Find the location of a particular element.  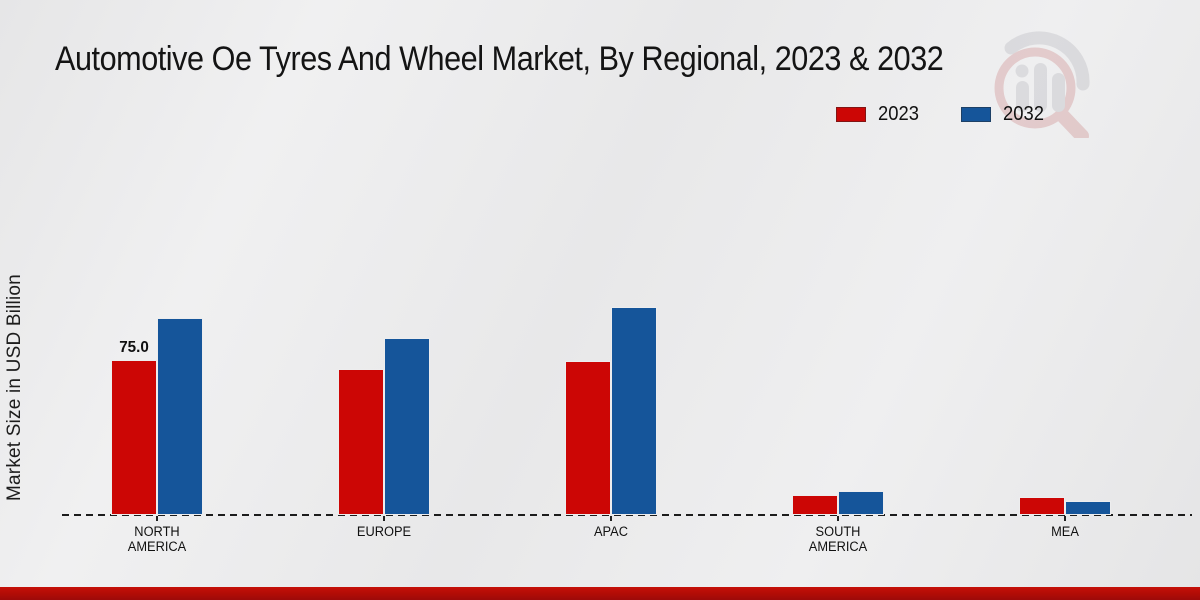

x-axis-label-apac: APAC is located at coordinates (611, 531).